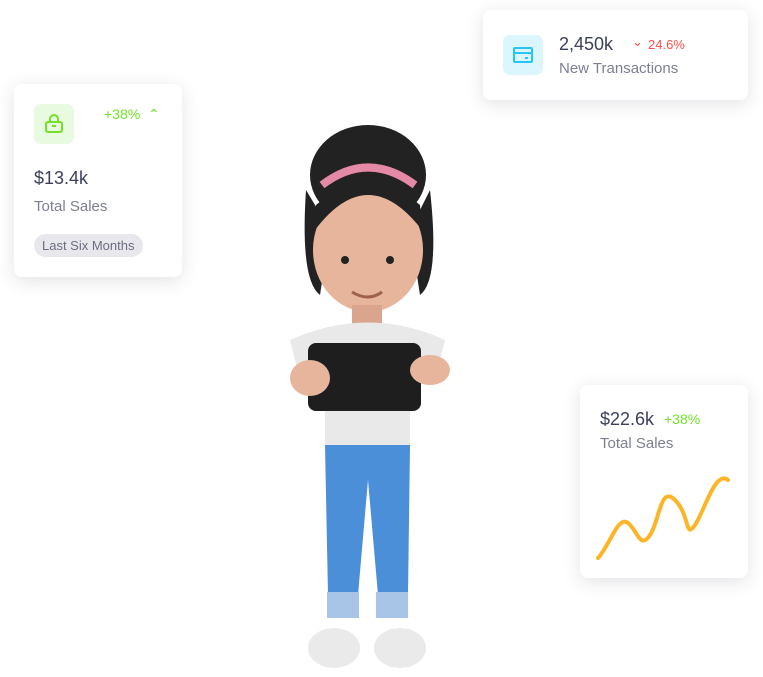 The height and width of the screenshot is (677, 763). What do you see at coordinates (619, 68) in the screenshot?
I see `transactions-label: New Transactions` at bounding box center [619, 68].